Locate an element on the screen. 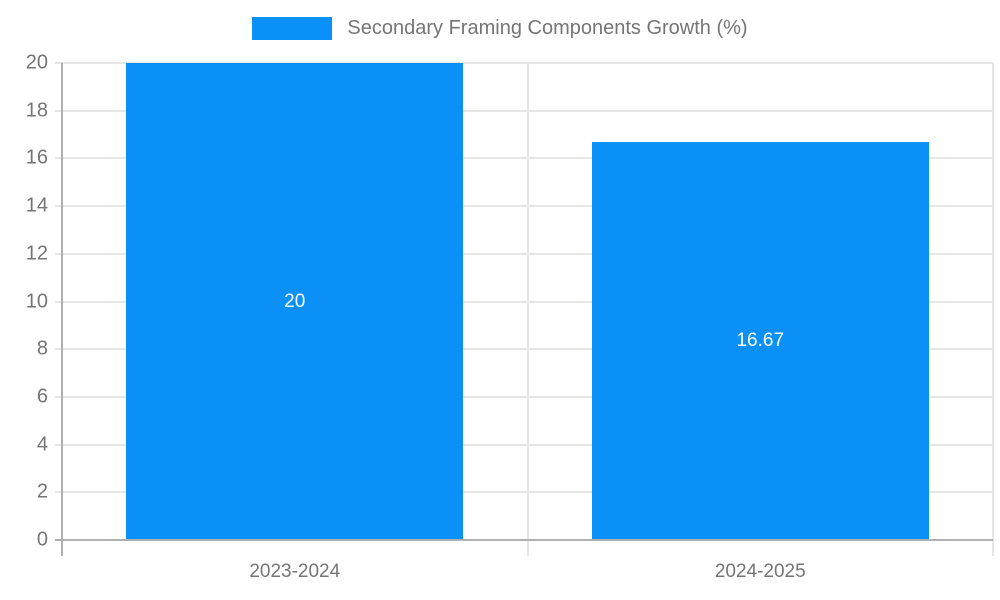  x-axis-label: 2024-2025 is located at coordinates (760, 571).